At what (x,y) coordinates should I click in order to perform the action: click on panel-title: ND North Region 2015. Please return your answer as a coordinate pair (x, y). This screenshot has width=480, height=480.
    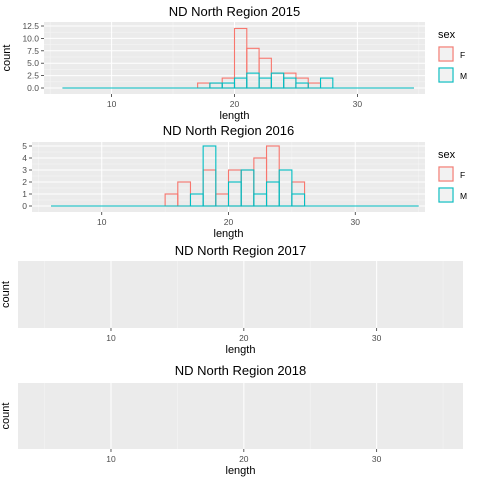
    Looking at the image, I should click on (235, 11).